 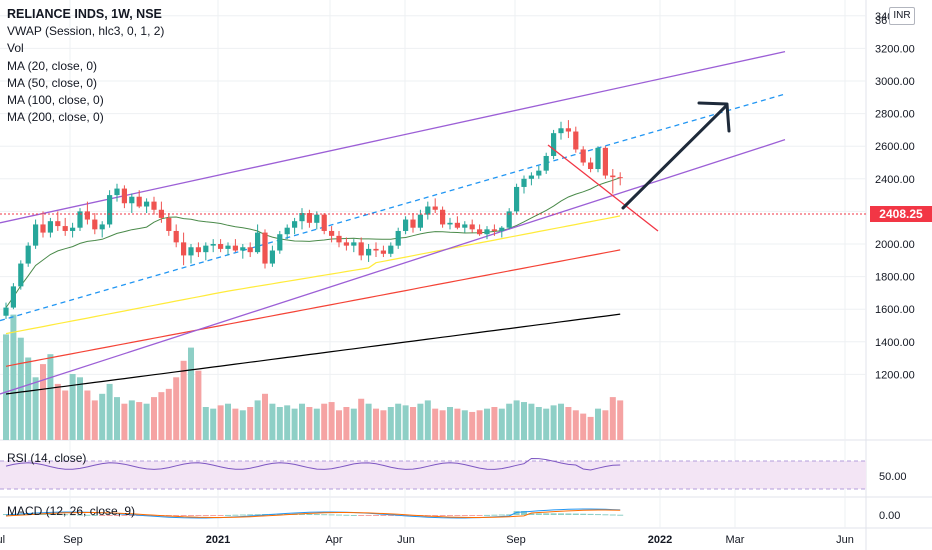 I want to click on x-axis-tick-label: Jun, so click(x=845, y=540).